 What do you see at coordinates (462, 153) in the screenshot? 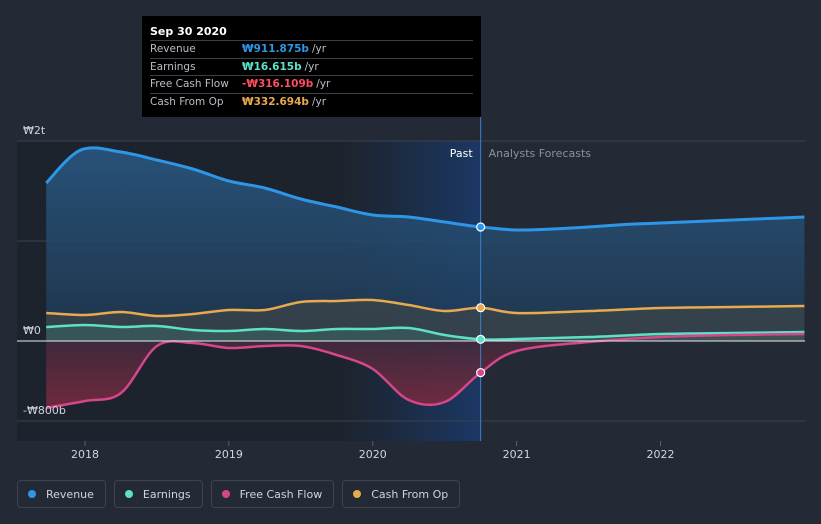
I see `past-label: Past` at bounding box center [462, 153].